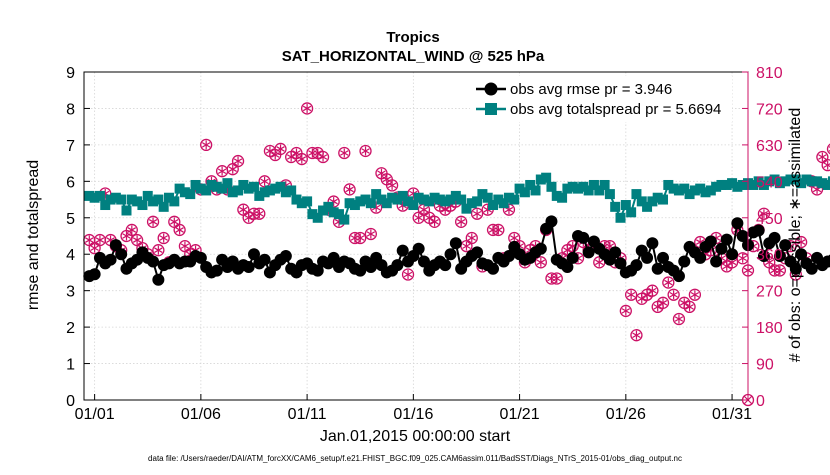 The height and width of the screenshot is (475, 830). Describe the element at coordinates (769, 146) in the screenshot. I see `y2-tick-label: 630` at that location.